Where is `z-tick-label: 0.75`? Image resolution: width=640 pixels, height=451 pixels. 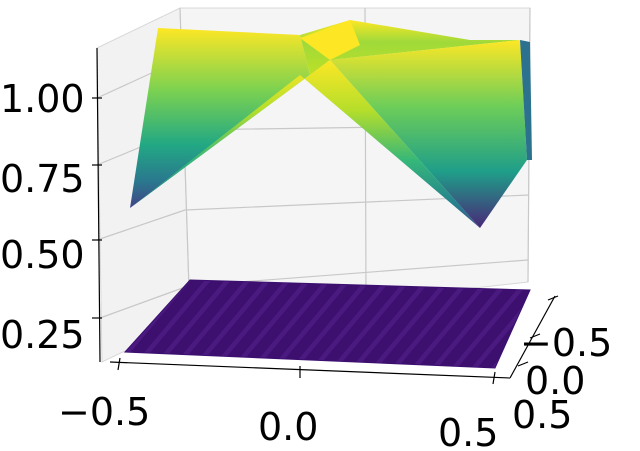
z-tick-label: 0.75 is located at coordinates (42, 179).